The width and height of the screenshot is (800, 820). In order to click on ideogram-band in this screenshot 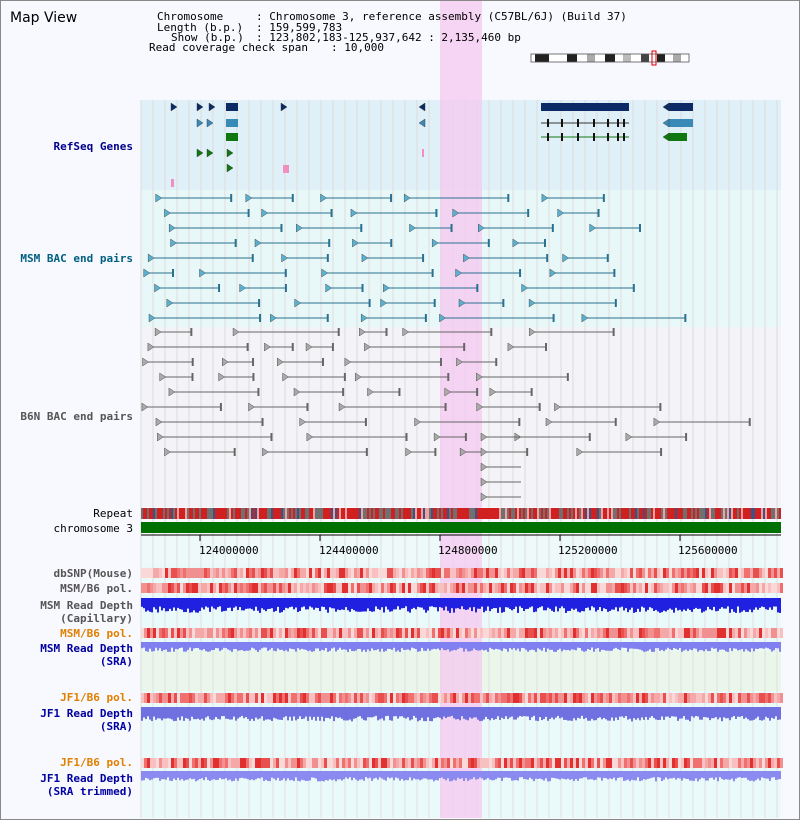, I will do `click(636, 58)`.